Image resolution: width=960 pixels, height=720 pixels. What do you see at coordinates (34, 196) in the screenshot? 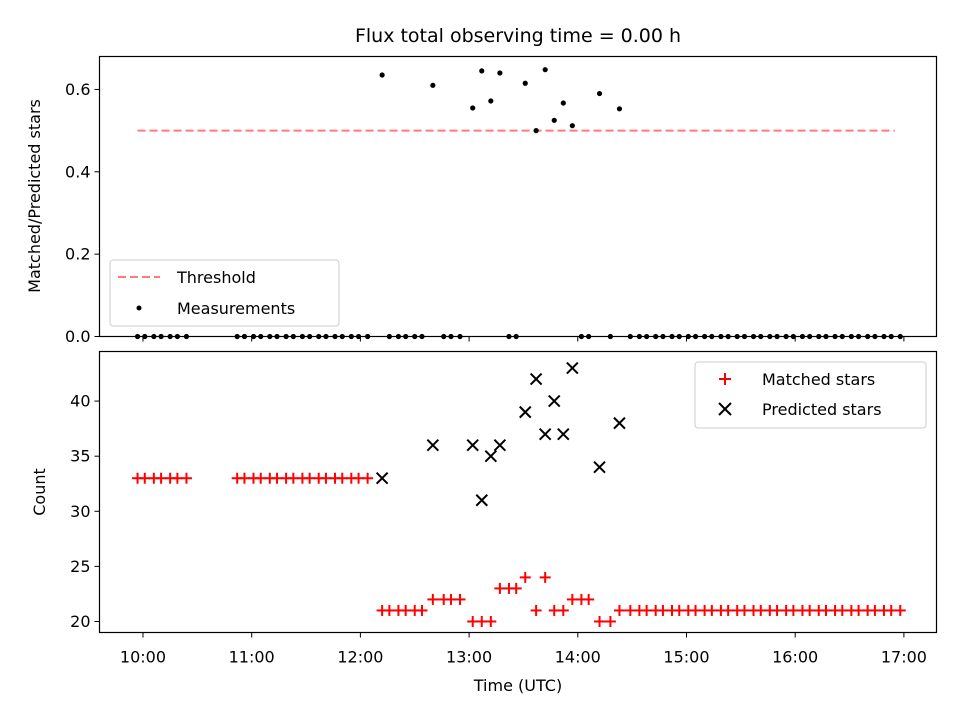
I see `top-y-axis-label: Matched/Predicted stars` at bounding box center [34, 196].